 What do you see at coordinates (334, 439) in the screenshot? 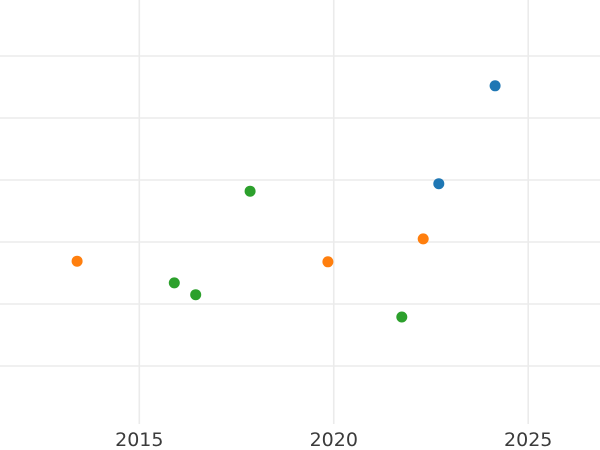
I see `x-tick-label: 2020` at bounding box center [334, 439].